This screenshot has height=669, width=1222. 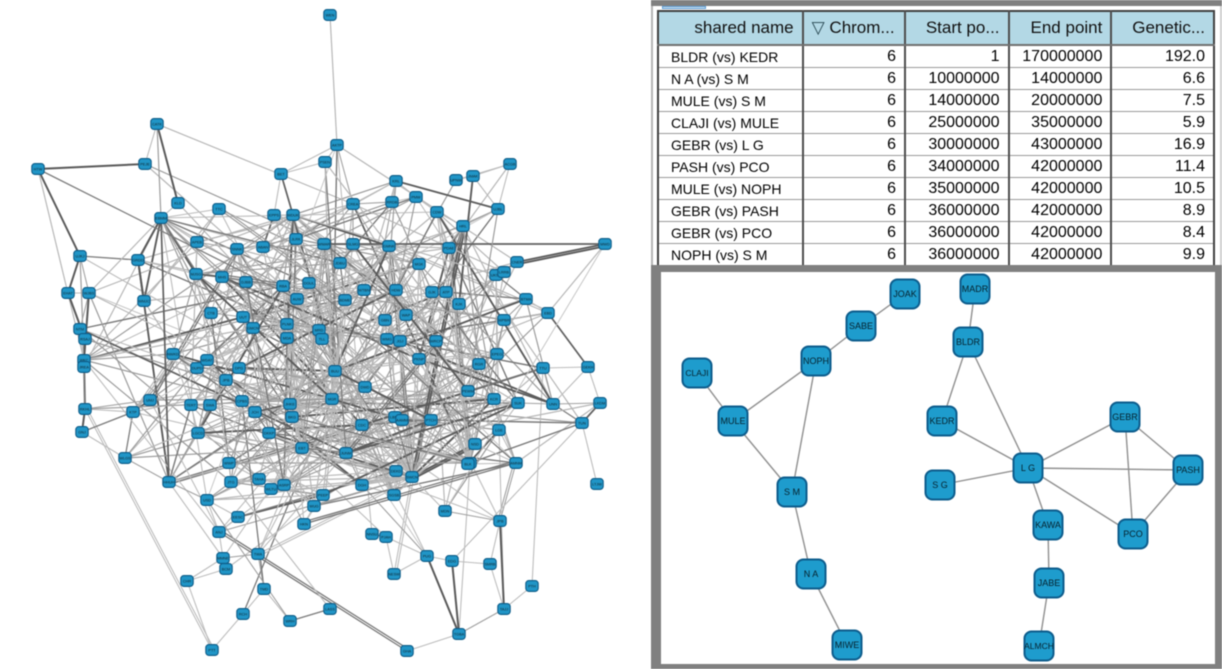 I want to click on svg-text: PUG, so click(x=427, y=557).